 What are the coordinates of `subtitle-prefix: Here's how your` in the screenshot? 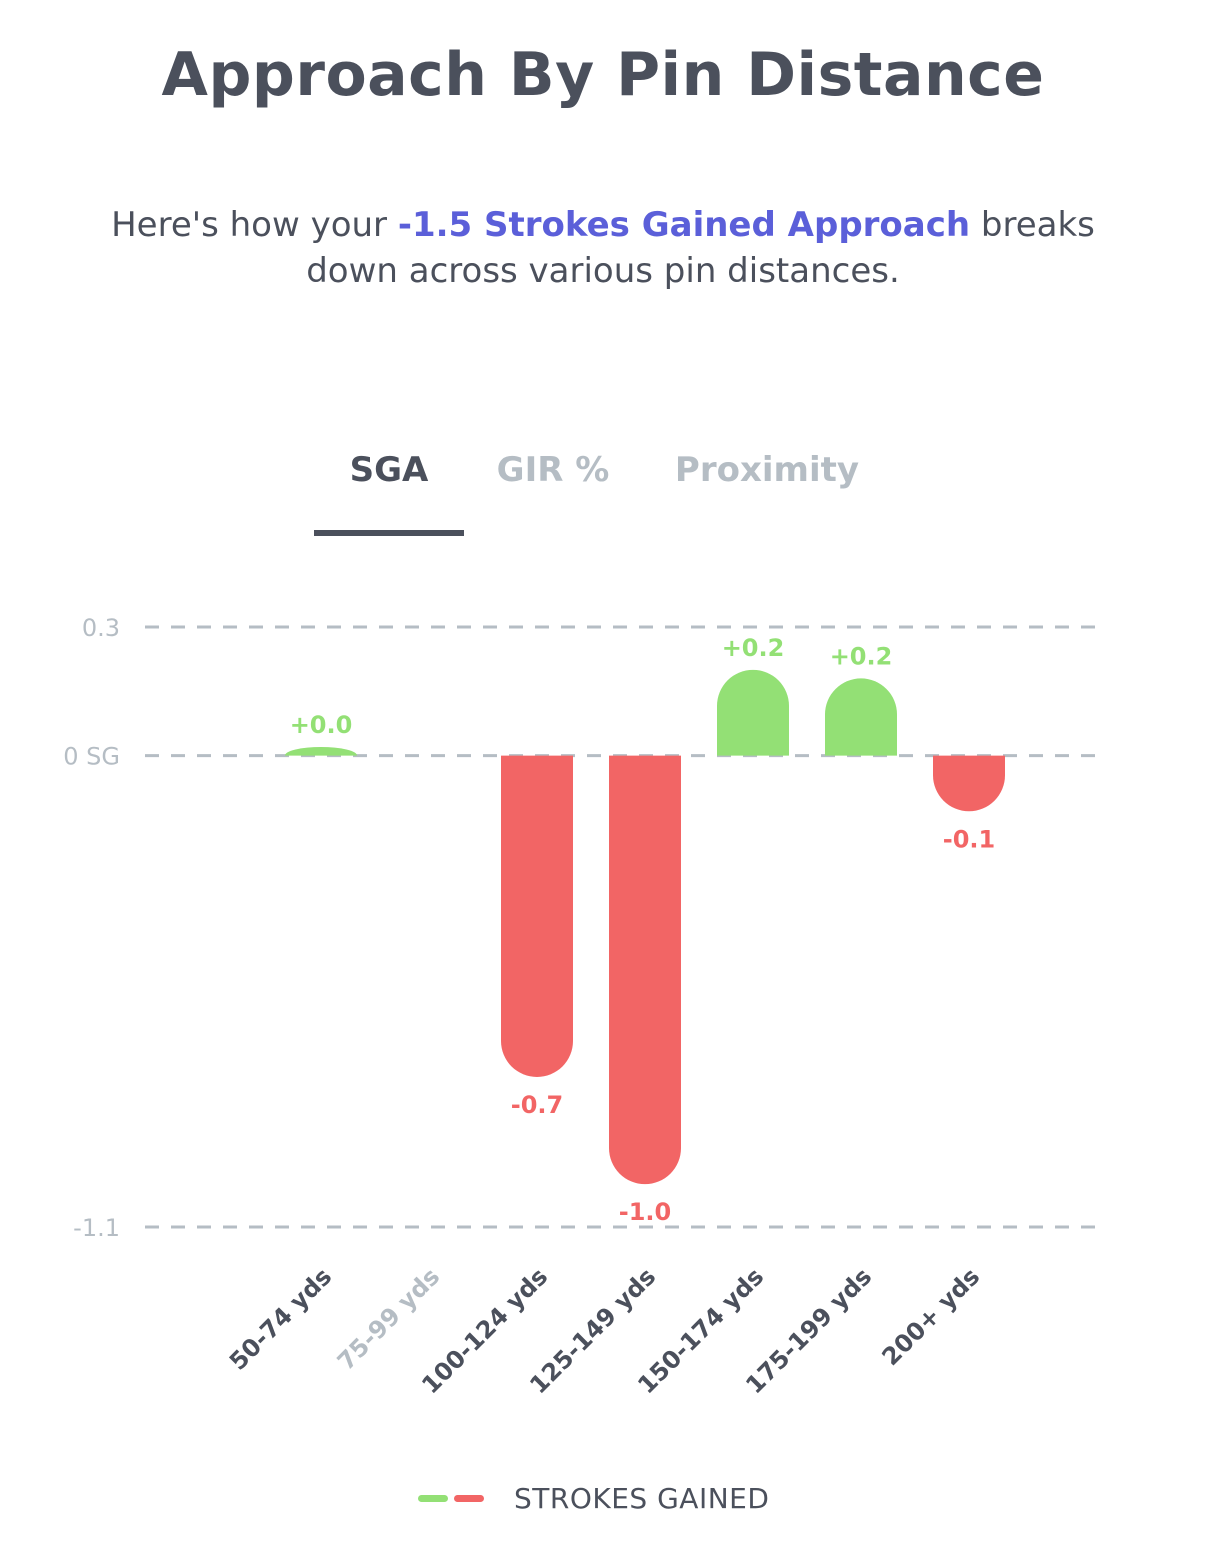 It's located at (254, 225).